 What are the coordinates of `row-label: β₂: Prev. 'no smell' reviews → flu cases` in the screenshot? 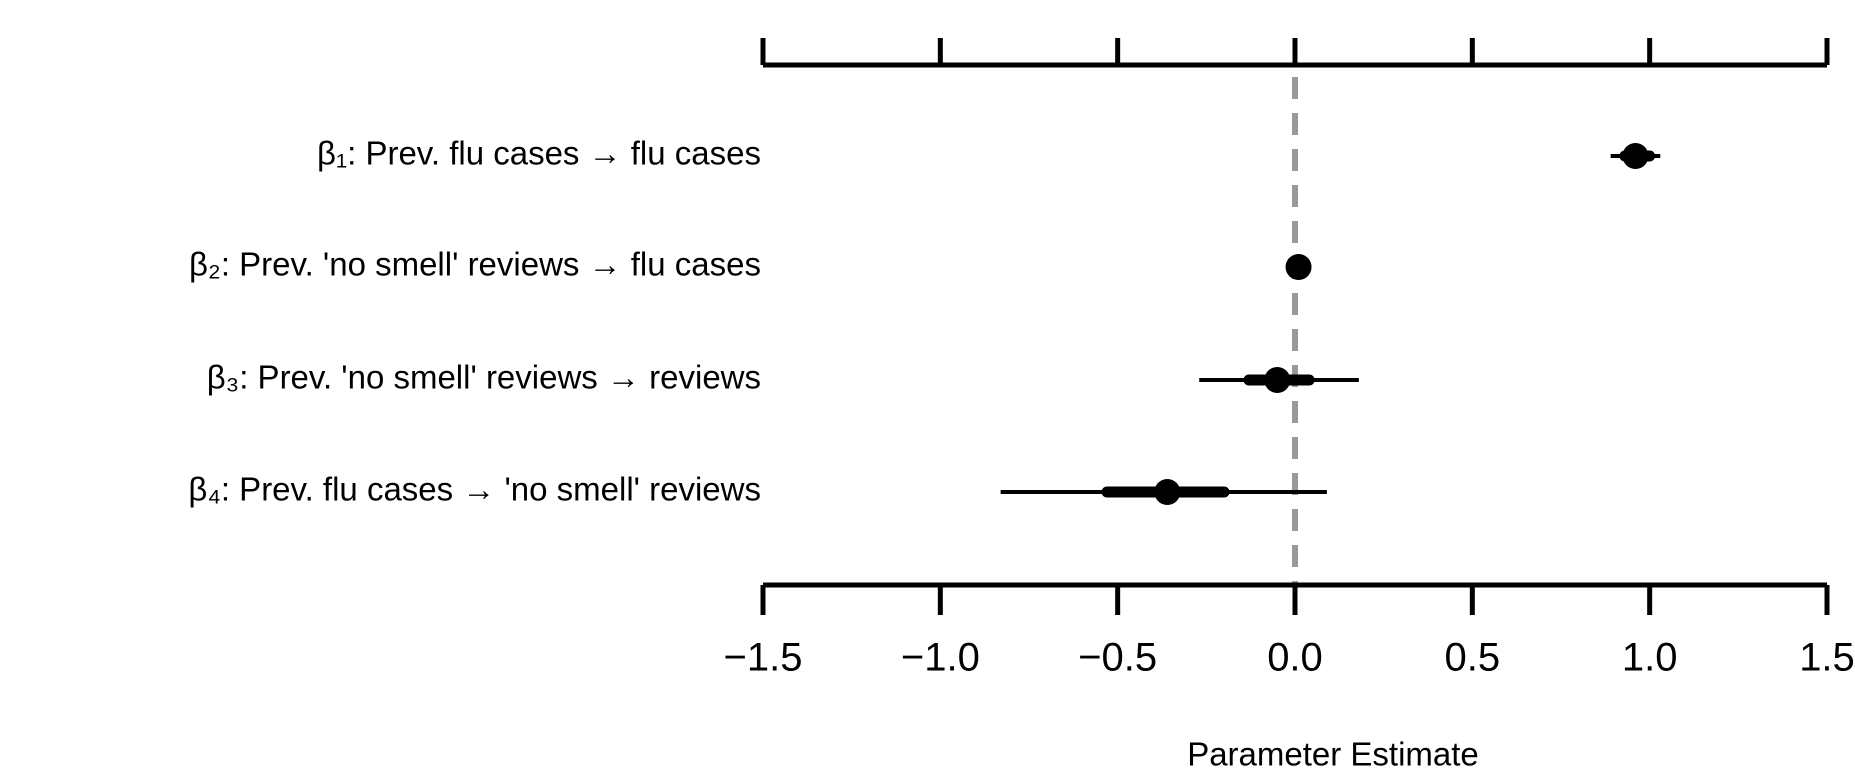 It's located at (475, 264).